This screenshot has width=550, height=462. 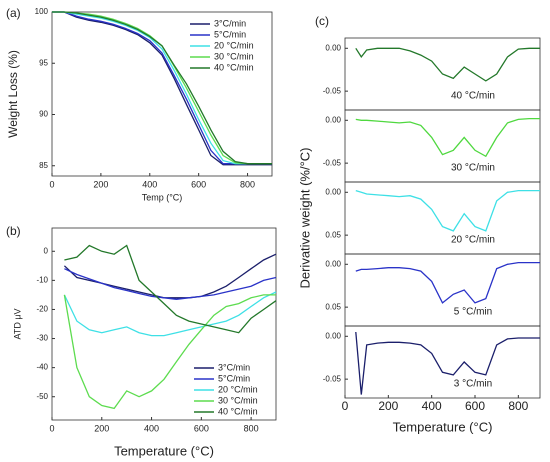 What do you see at coordinates (13, 13) in the screenshot?
I see `panel-title: (a)` at bounding box center [13, 13].